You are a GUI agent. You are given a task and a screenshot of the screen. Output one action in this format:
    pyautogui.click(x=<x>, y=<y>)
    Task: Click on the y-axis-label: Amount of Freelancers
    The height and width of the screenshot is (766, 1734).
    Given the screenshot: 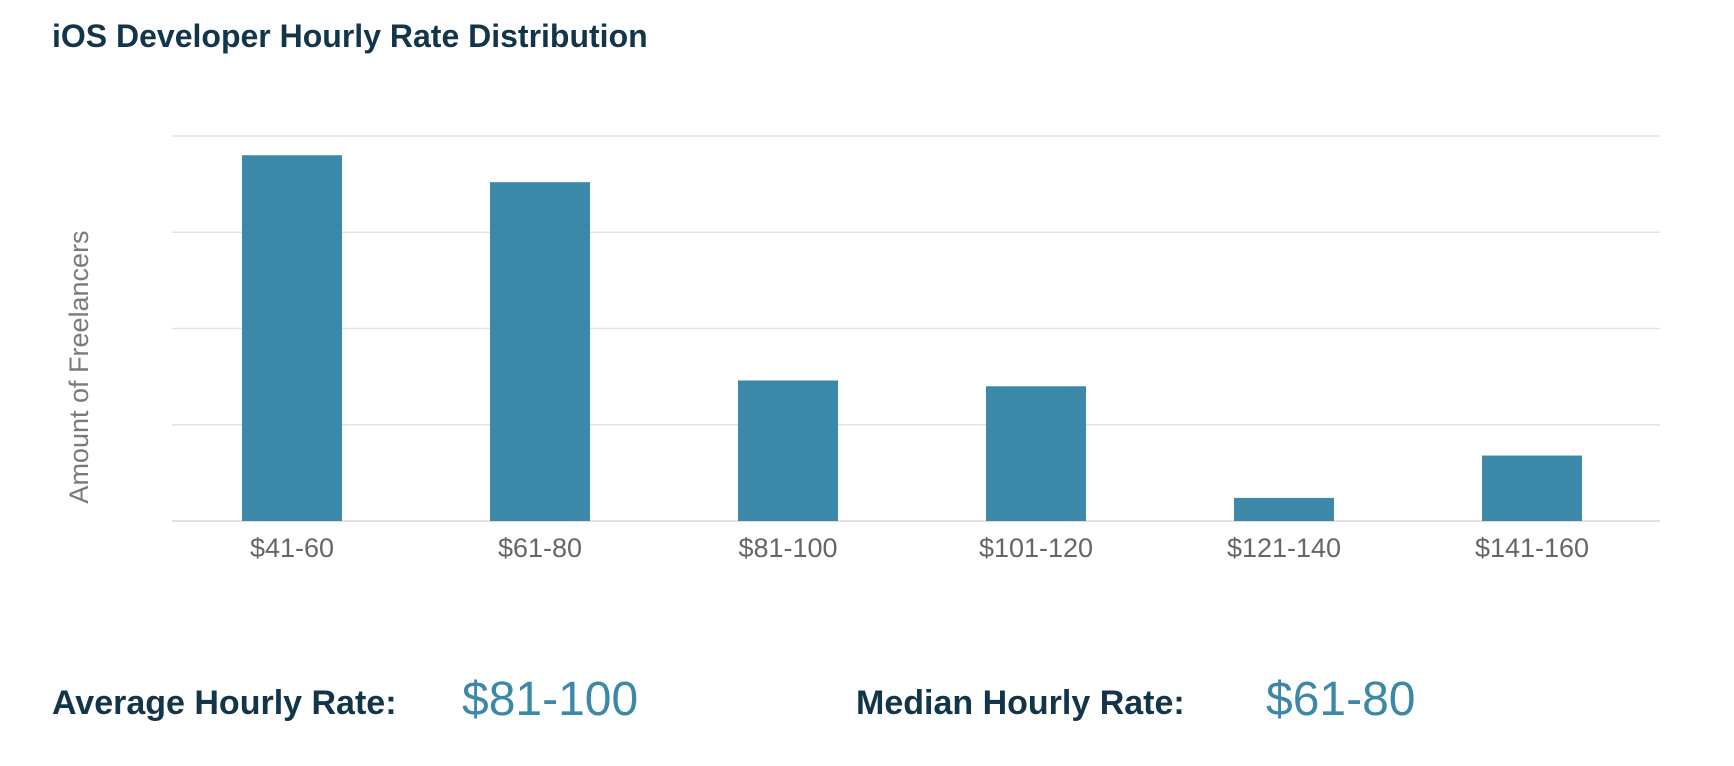 What is the action you would take?
    pyautogui.click(x=79, y=366)
    